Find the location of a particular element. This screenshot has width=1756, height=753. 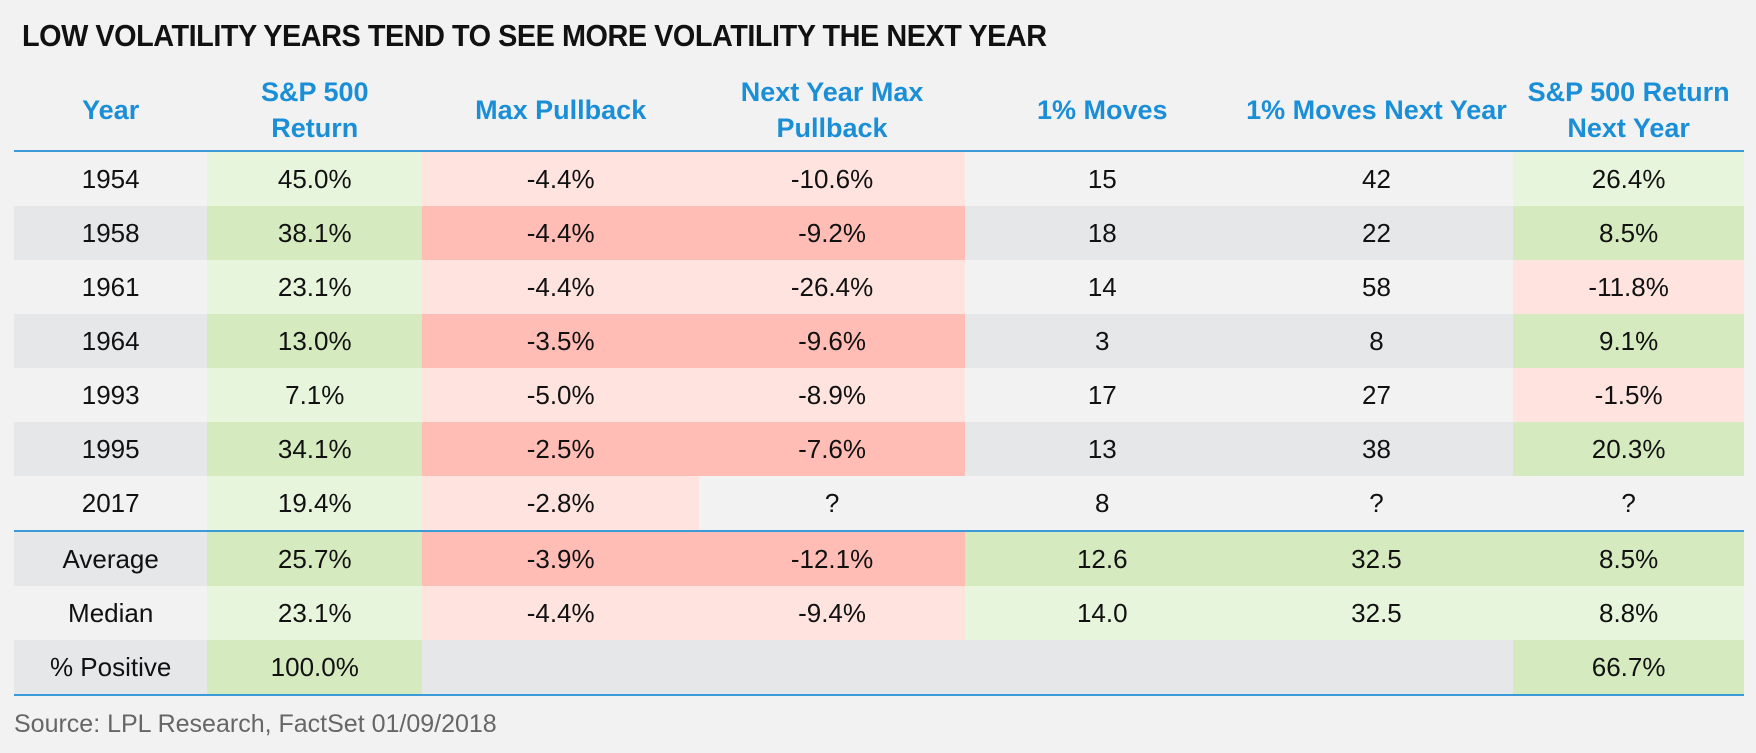

table-row: 1954 45.0% -4.4% -10.6% 15 42 26.4% is located at coordinates (879, 178).